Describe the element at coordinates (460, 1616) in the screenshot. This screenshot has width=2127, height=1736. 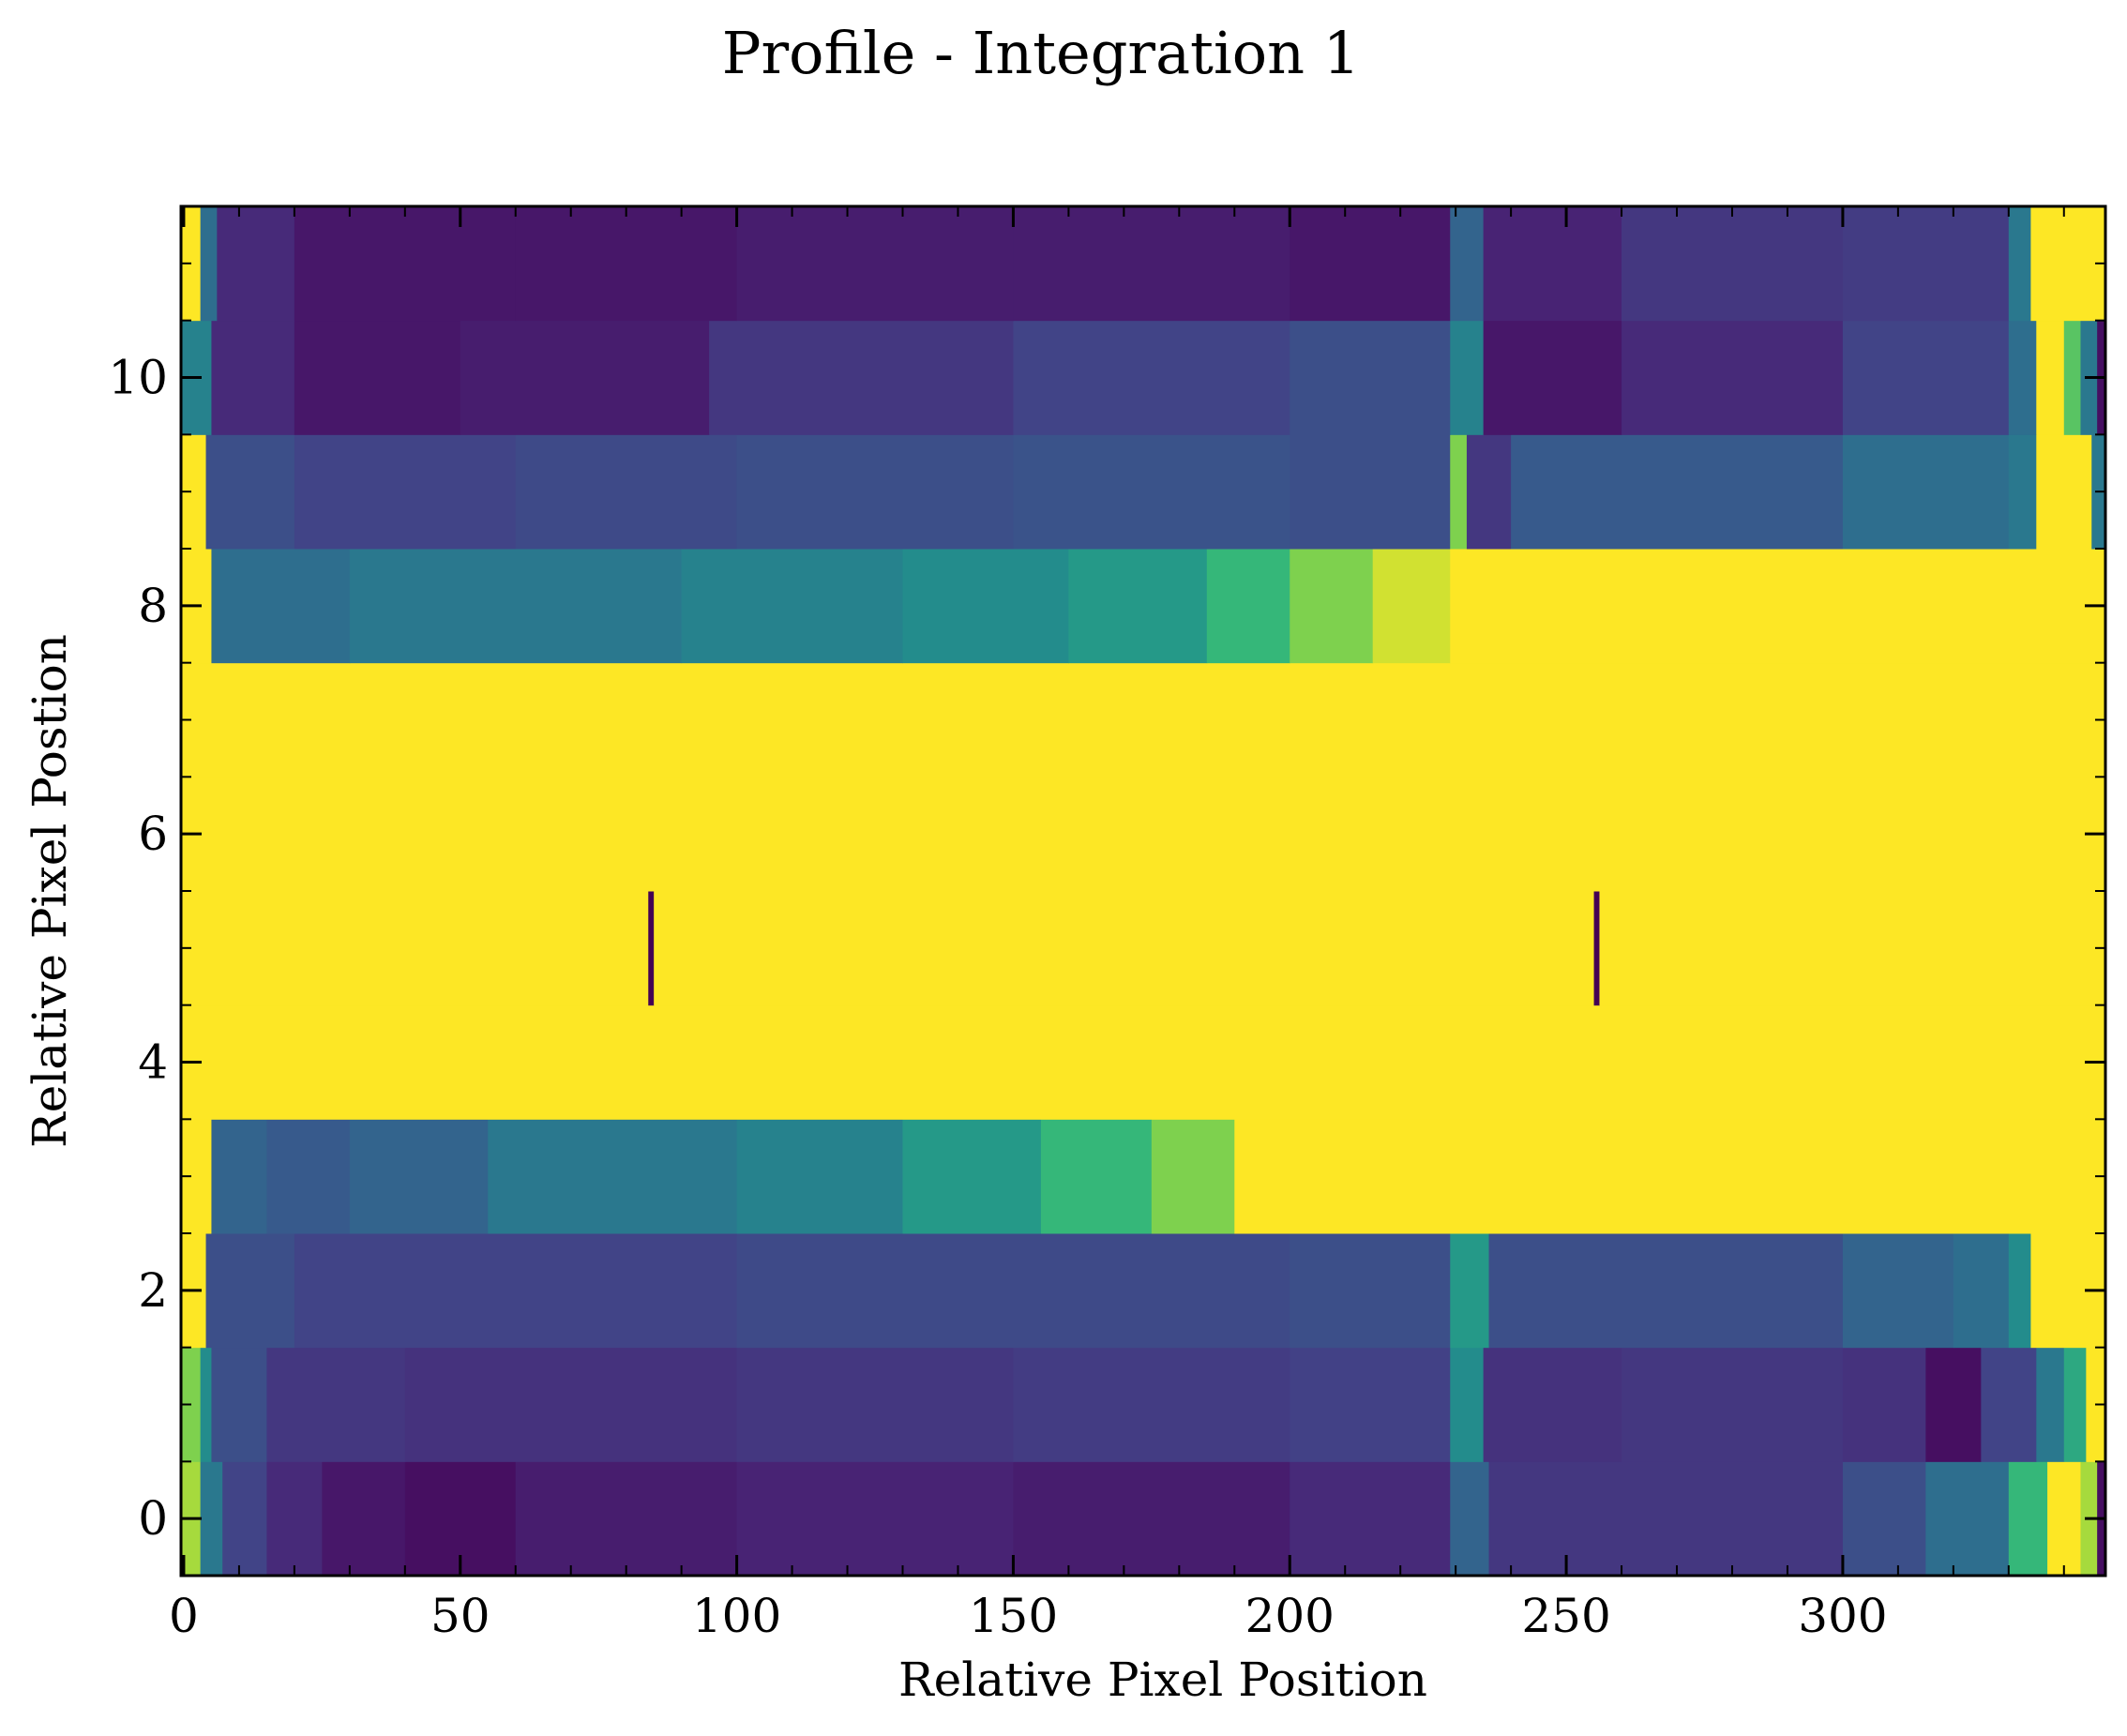
I see `x-tick-label: 50` at that location.